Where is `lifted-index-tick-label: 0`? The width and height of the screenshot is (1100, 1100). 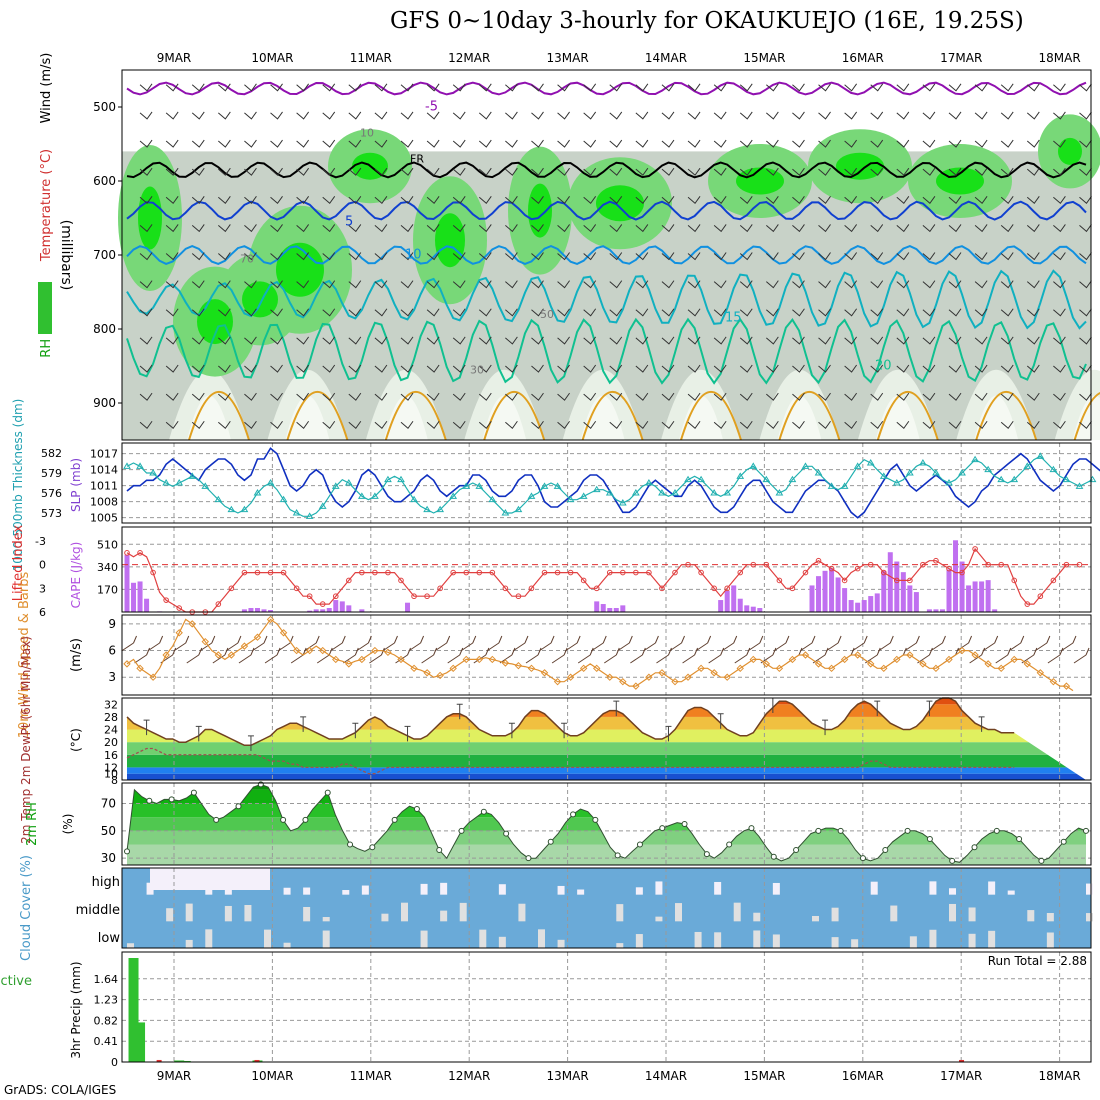
lifted-index-tick-label: 0 is located at coordinates (42, 565).